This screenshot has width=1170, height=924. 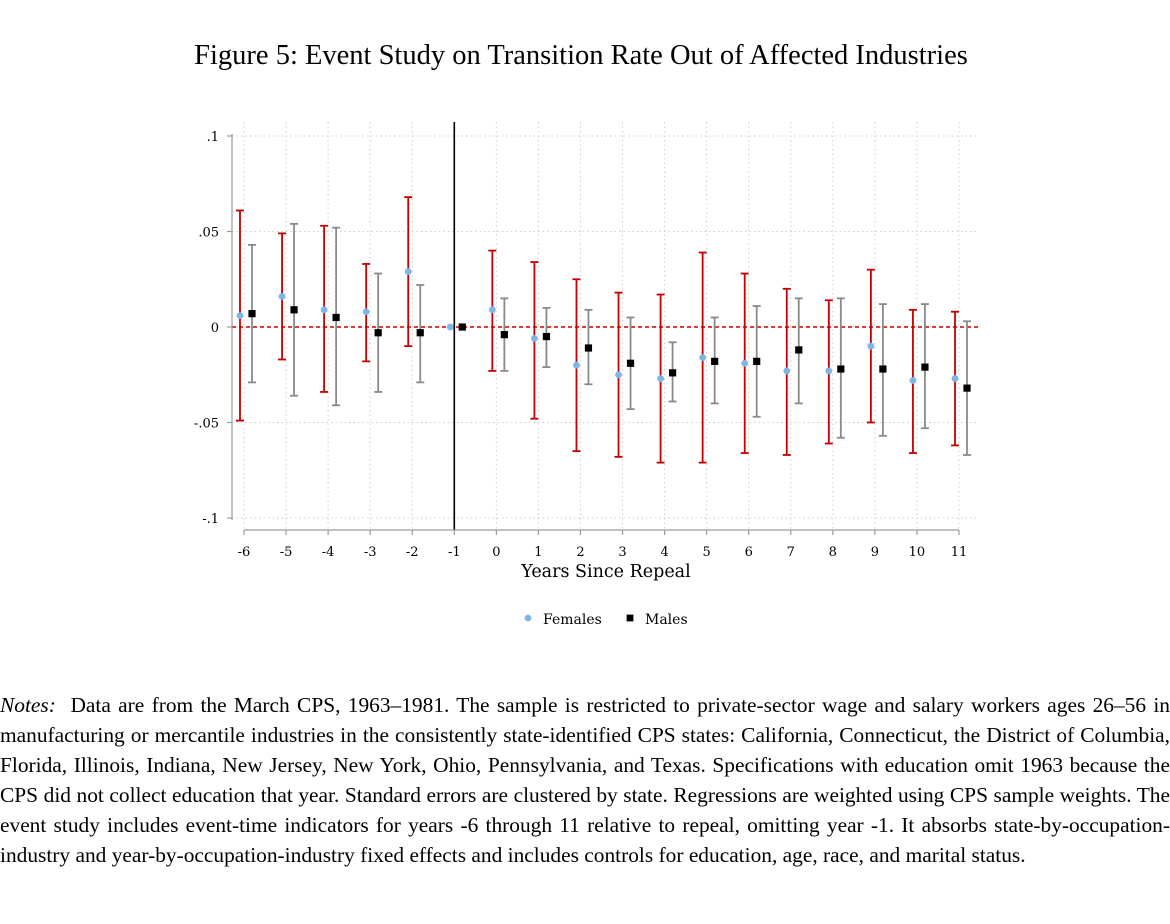 What do you see at coordinates (210, 519) in the screenshot?
I see `y-tick-label: -.1` at bounding box center [210, 519].